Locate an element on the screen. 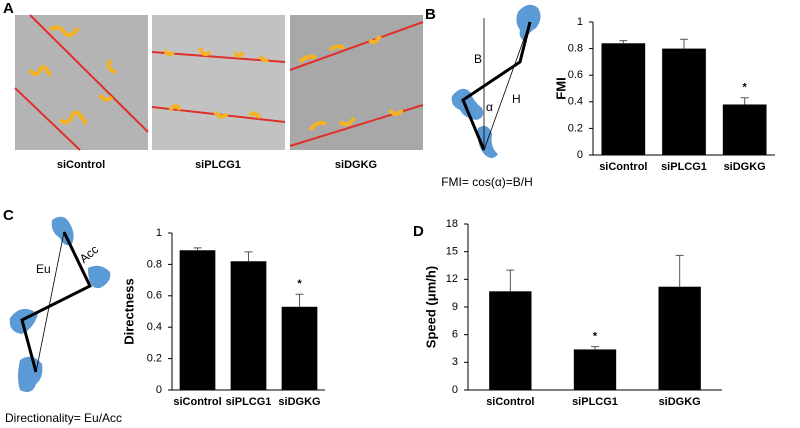 This screenshot has height=428, width=800. diagram-label: H is located at coordinates (516, 99).